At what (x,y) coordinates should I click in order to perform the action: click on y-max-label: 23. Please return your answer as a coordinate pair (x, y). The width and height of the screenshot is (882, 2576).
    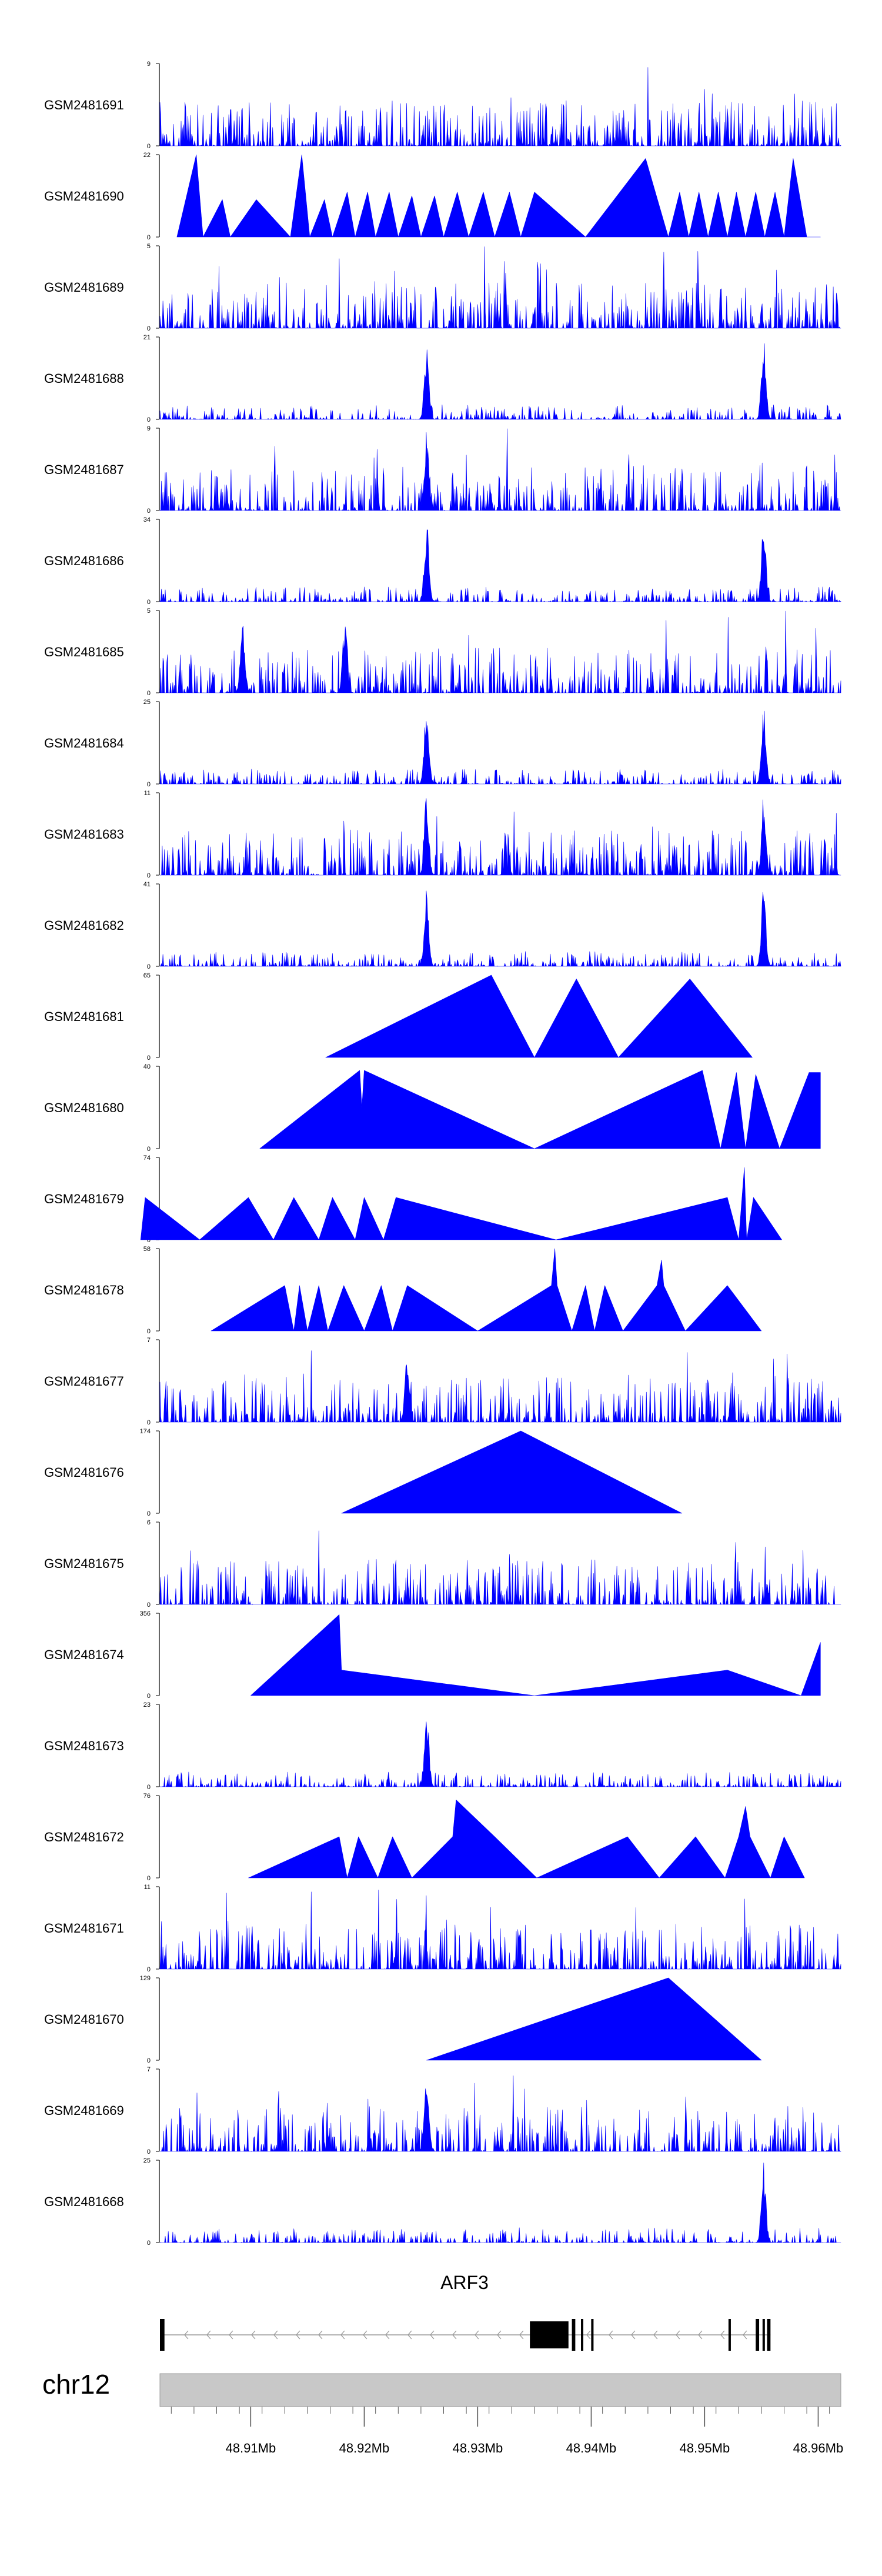
    Looking at the image, I should click on (147, 1705).